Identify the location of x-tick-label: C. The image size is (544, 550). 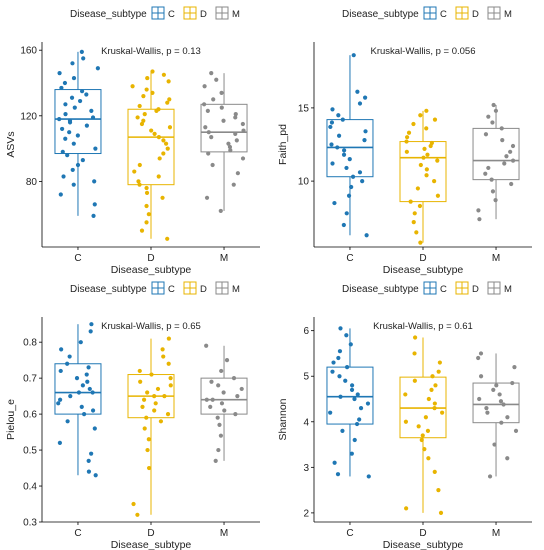
(349, 258).